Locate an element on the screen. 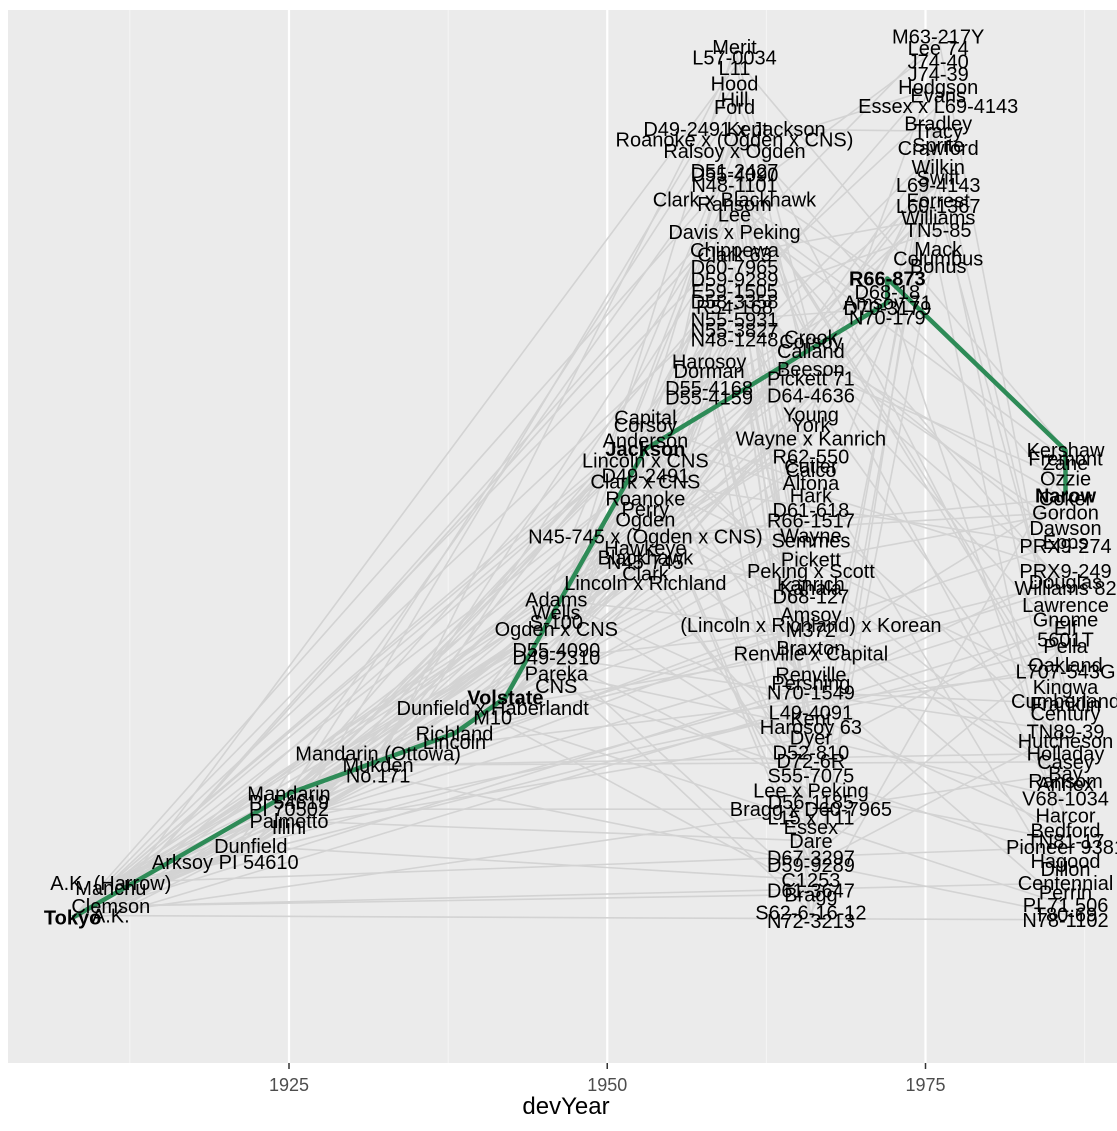 Image resolution: width=1117 pixels, height=1131 pixels. node-label: Hutcheson is located at coordinates (1066, 742).